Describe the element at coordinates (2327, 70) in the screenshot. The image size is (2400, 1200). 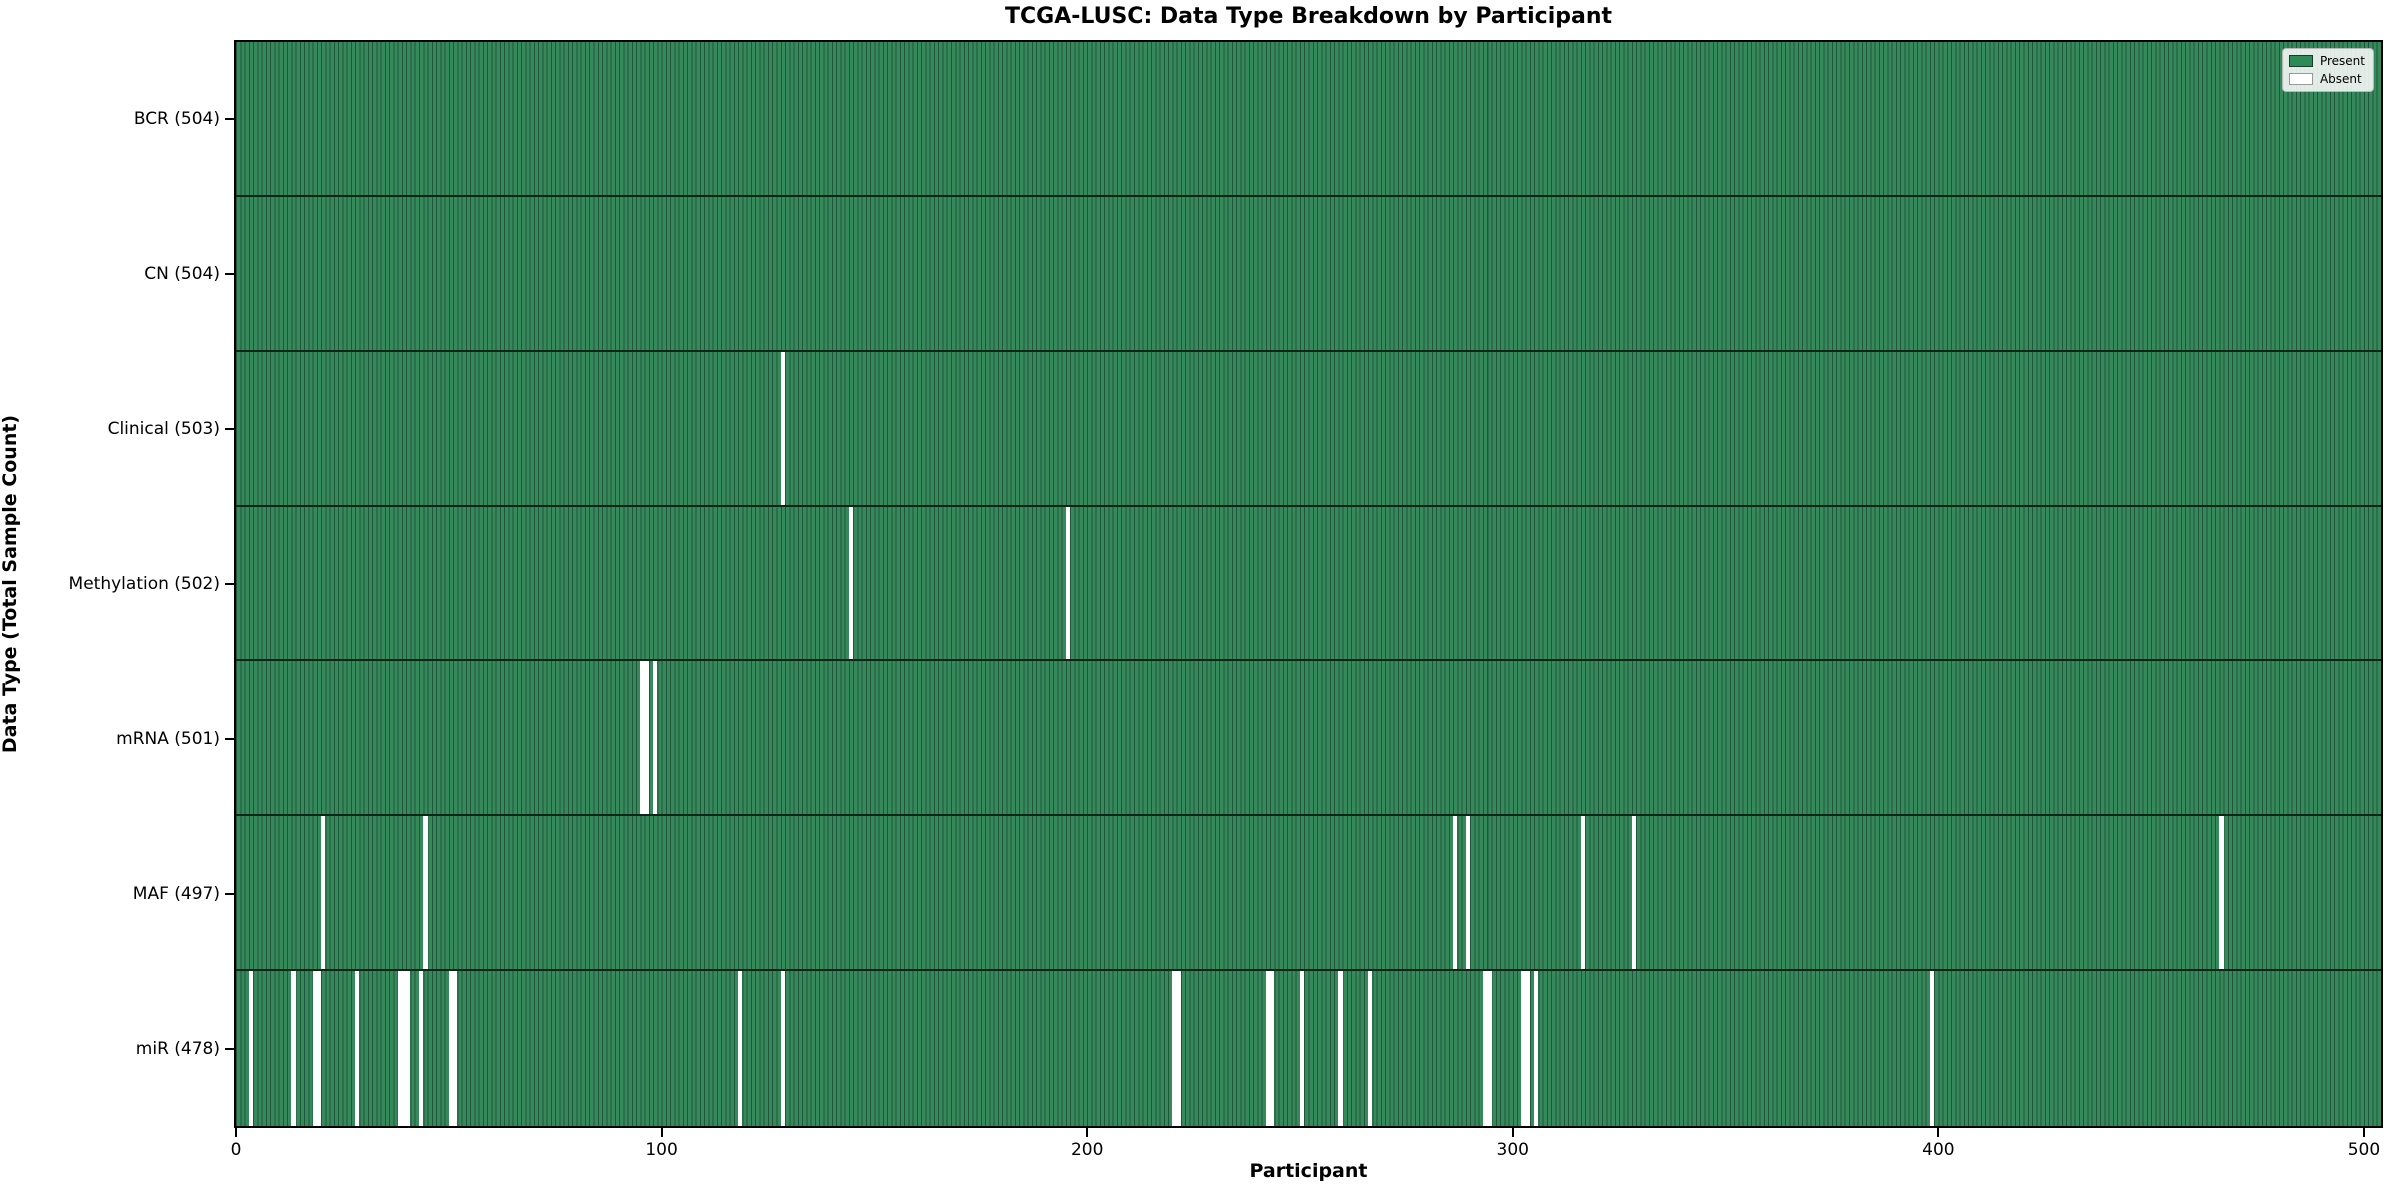
I see `legend: Present Absent` at that location.